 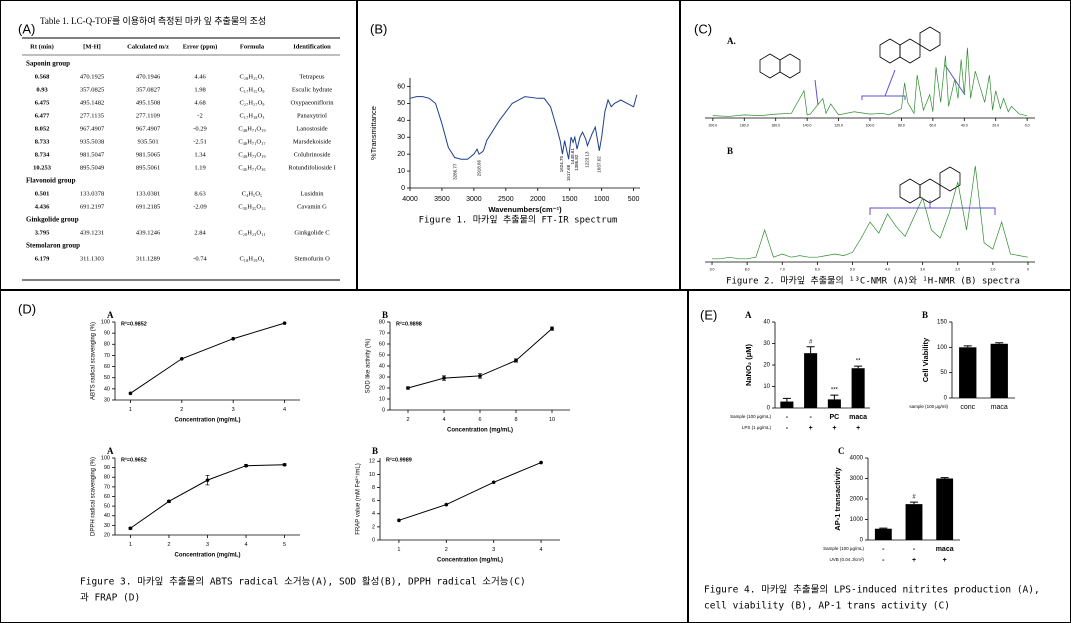 I want to click on y-tick-label: 40, so click(x=766, y=323).